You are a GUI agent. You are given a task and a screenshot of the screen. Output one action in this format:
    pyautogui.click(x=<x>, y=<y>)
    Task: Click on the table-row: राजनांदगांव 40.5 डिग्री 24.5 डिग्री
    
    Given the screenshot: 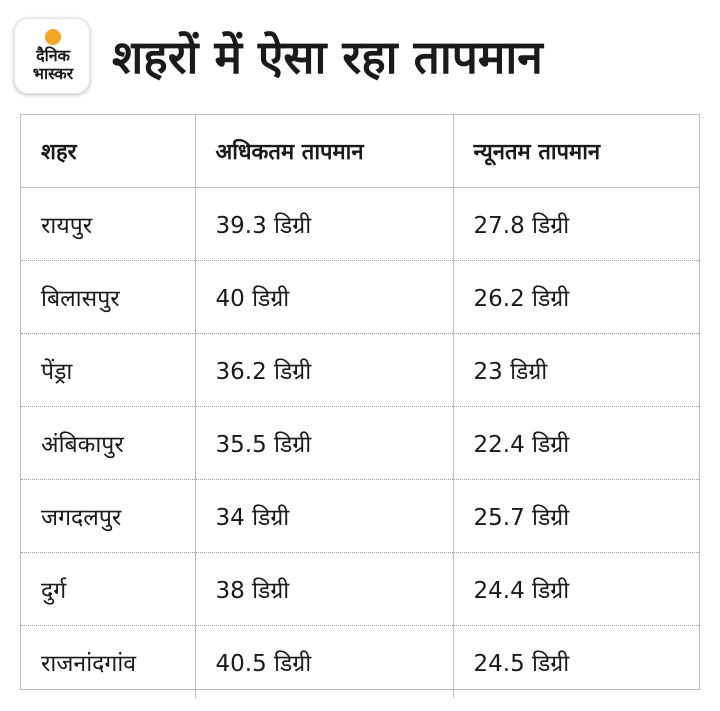 What is the action you would take?
    pyautogui.click(x=360, y=661)
    